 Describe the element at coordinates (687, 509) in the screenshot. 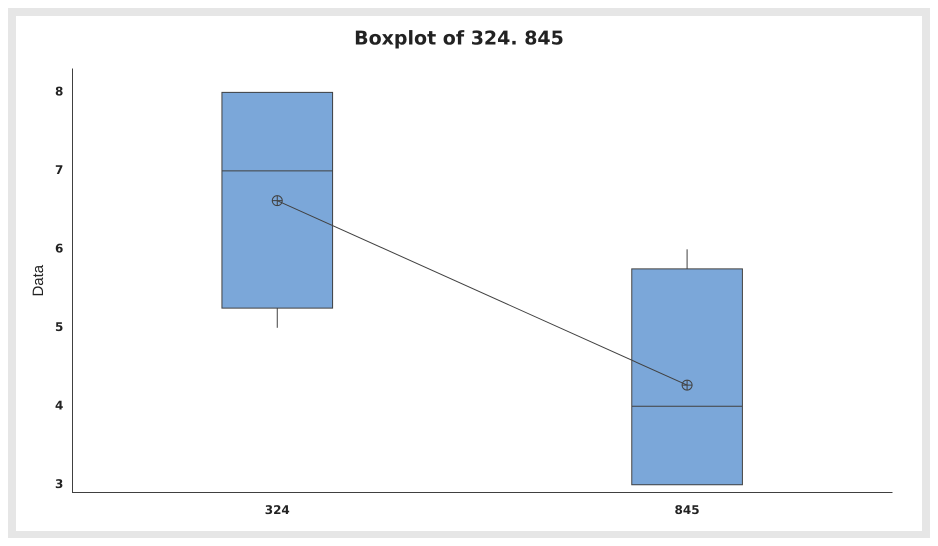

I see `x-tick-label: 845` at that location.